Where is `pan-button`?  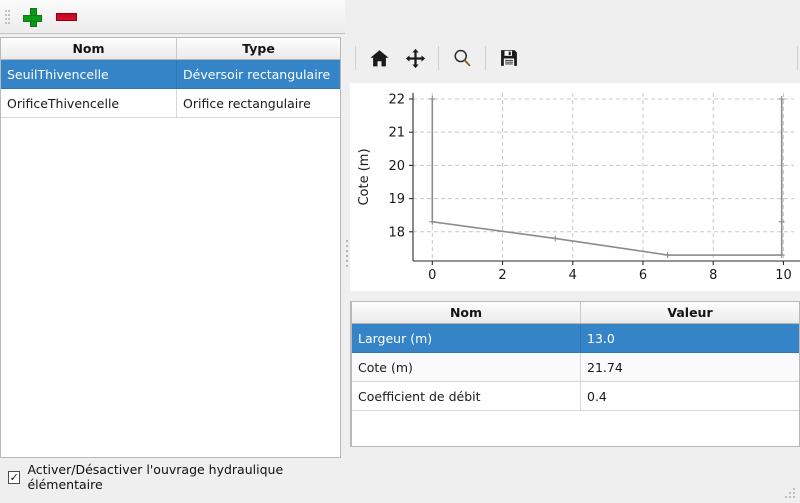 pan-button is located at coordinates (415, 58).